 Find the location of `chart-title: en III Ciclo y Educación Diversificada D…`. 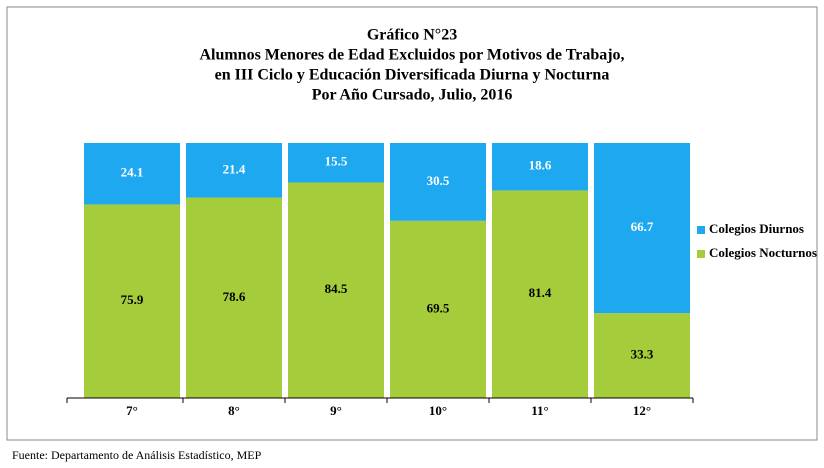

chart-title: en III Ciclo y Educación Diversificada D… is located at coordinates (412, 75).